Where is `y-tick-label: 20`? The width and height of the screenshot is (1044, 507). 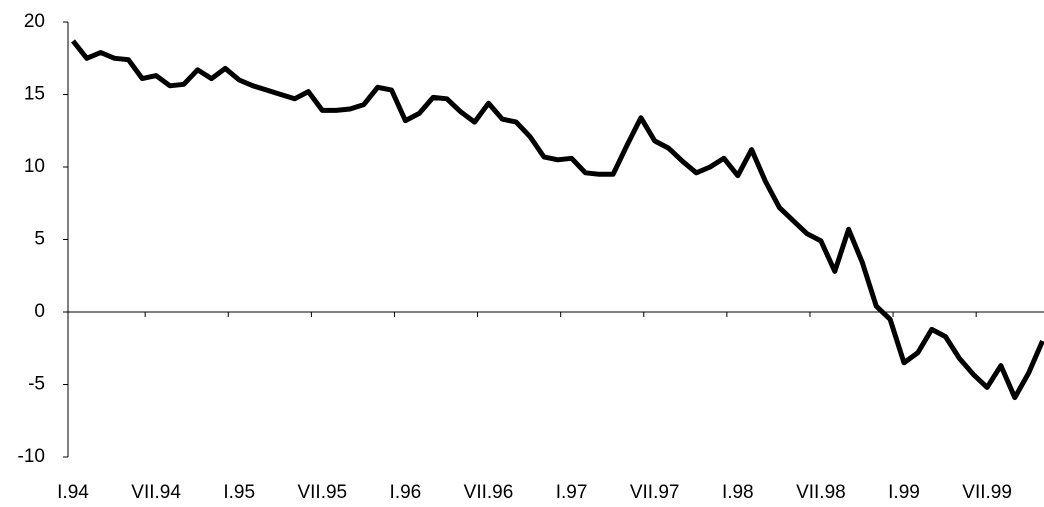 y-tick-label: 20 is located at coordinates (34, 21).